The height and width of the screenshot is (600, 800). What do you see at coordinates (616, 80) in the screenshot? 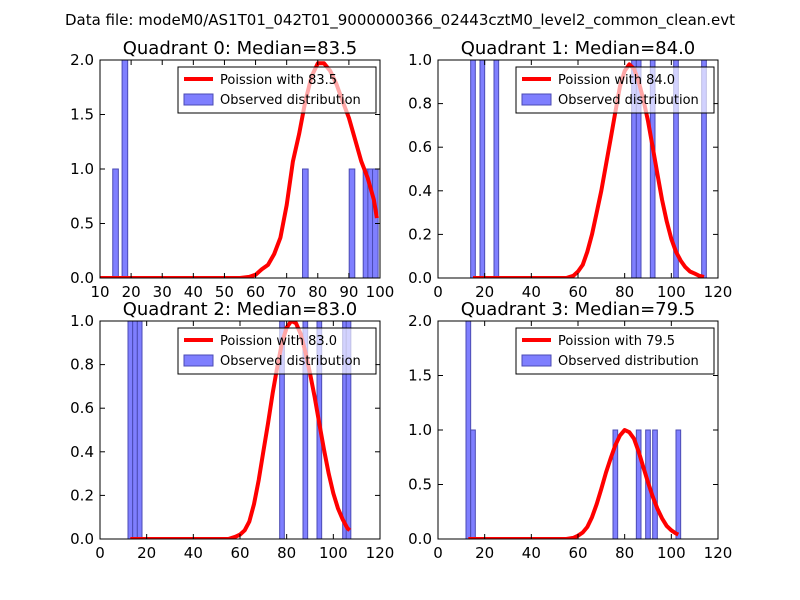
I see `legend-line-label: Poission with 84.0` at bounding box center [616, 80].